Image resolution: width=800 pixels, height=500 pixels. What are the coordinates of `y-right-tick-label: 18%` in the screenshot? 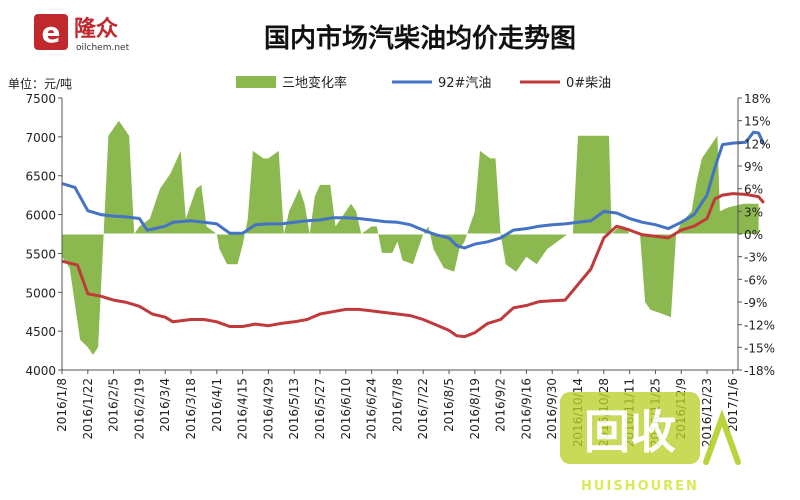 It's located at (757, 99).